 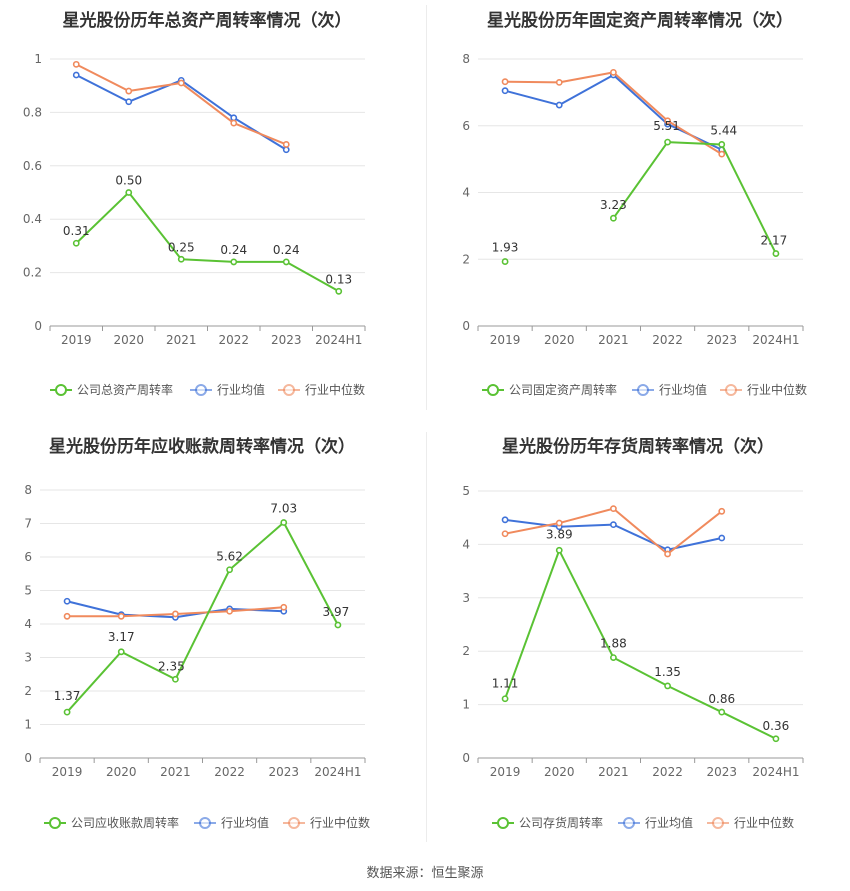 What do you see at coordinates (121, 637) in the screenshot?
I see `data-label: 3.17` at bounding box center [121, 637].